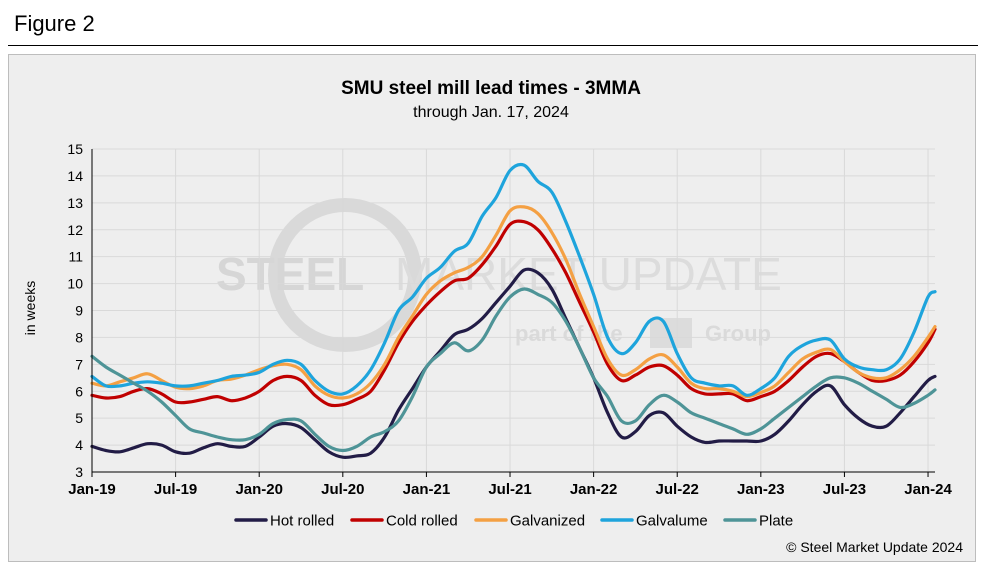  I want to click on chart-subtitle: through Jan. 17, 2024, so click(491, 112).